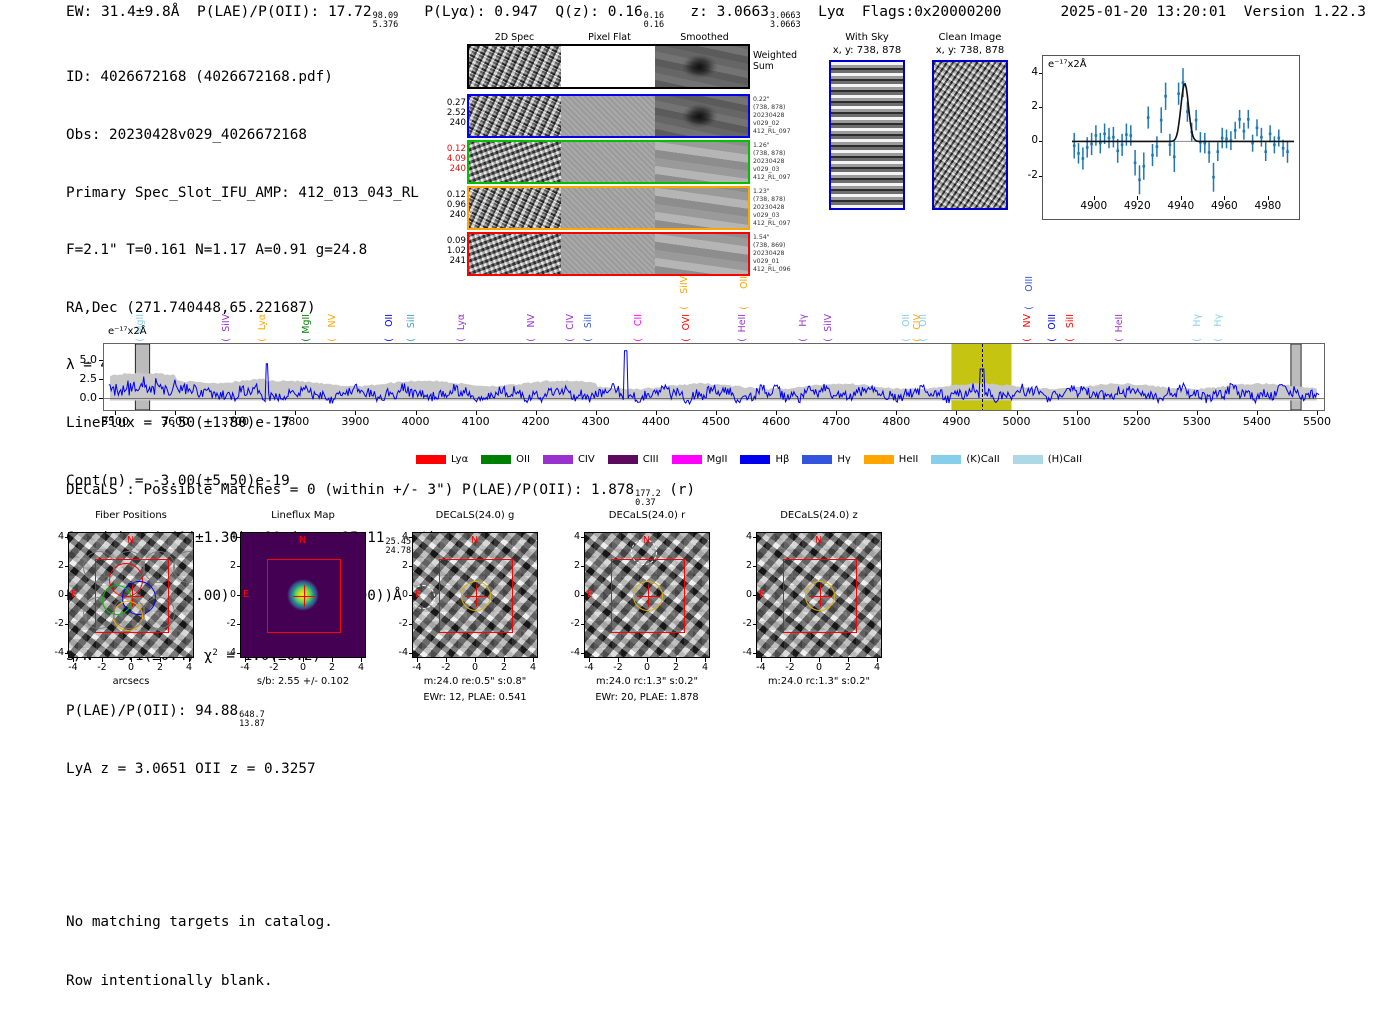 This screenshot has height=1011, width=1400. What do you see at coordinates (475, 421) in the screenshot?
I see `x-tick-label: 4100` at bounding box center [475, 421].